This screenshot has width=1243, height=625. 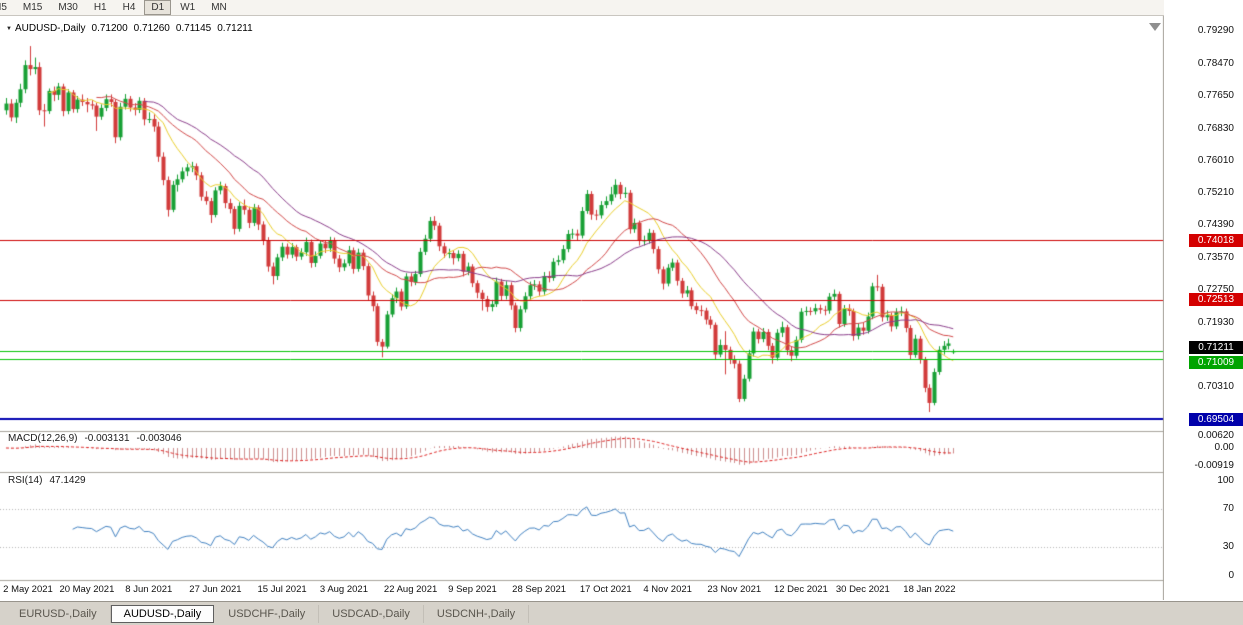 I want to click on macd-scale-label: 0.00620, so click(x=1215, y=435).